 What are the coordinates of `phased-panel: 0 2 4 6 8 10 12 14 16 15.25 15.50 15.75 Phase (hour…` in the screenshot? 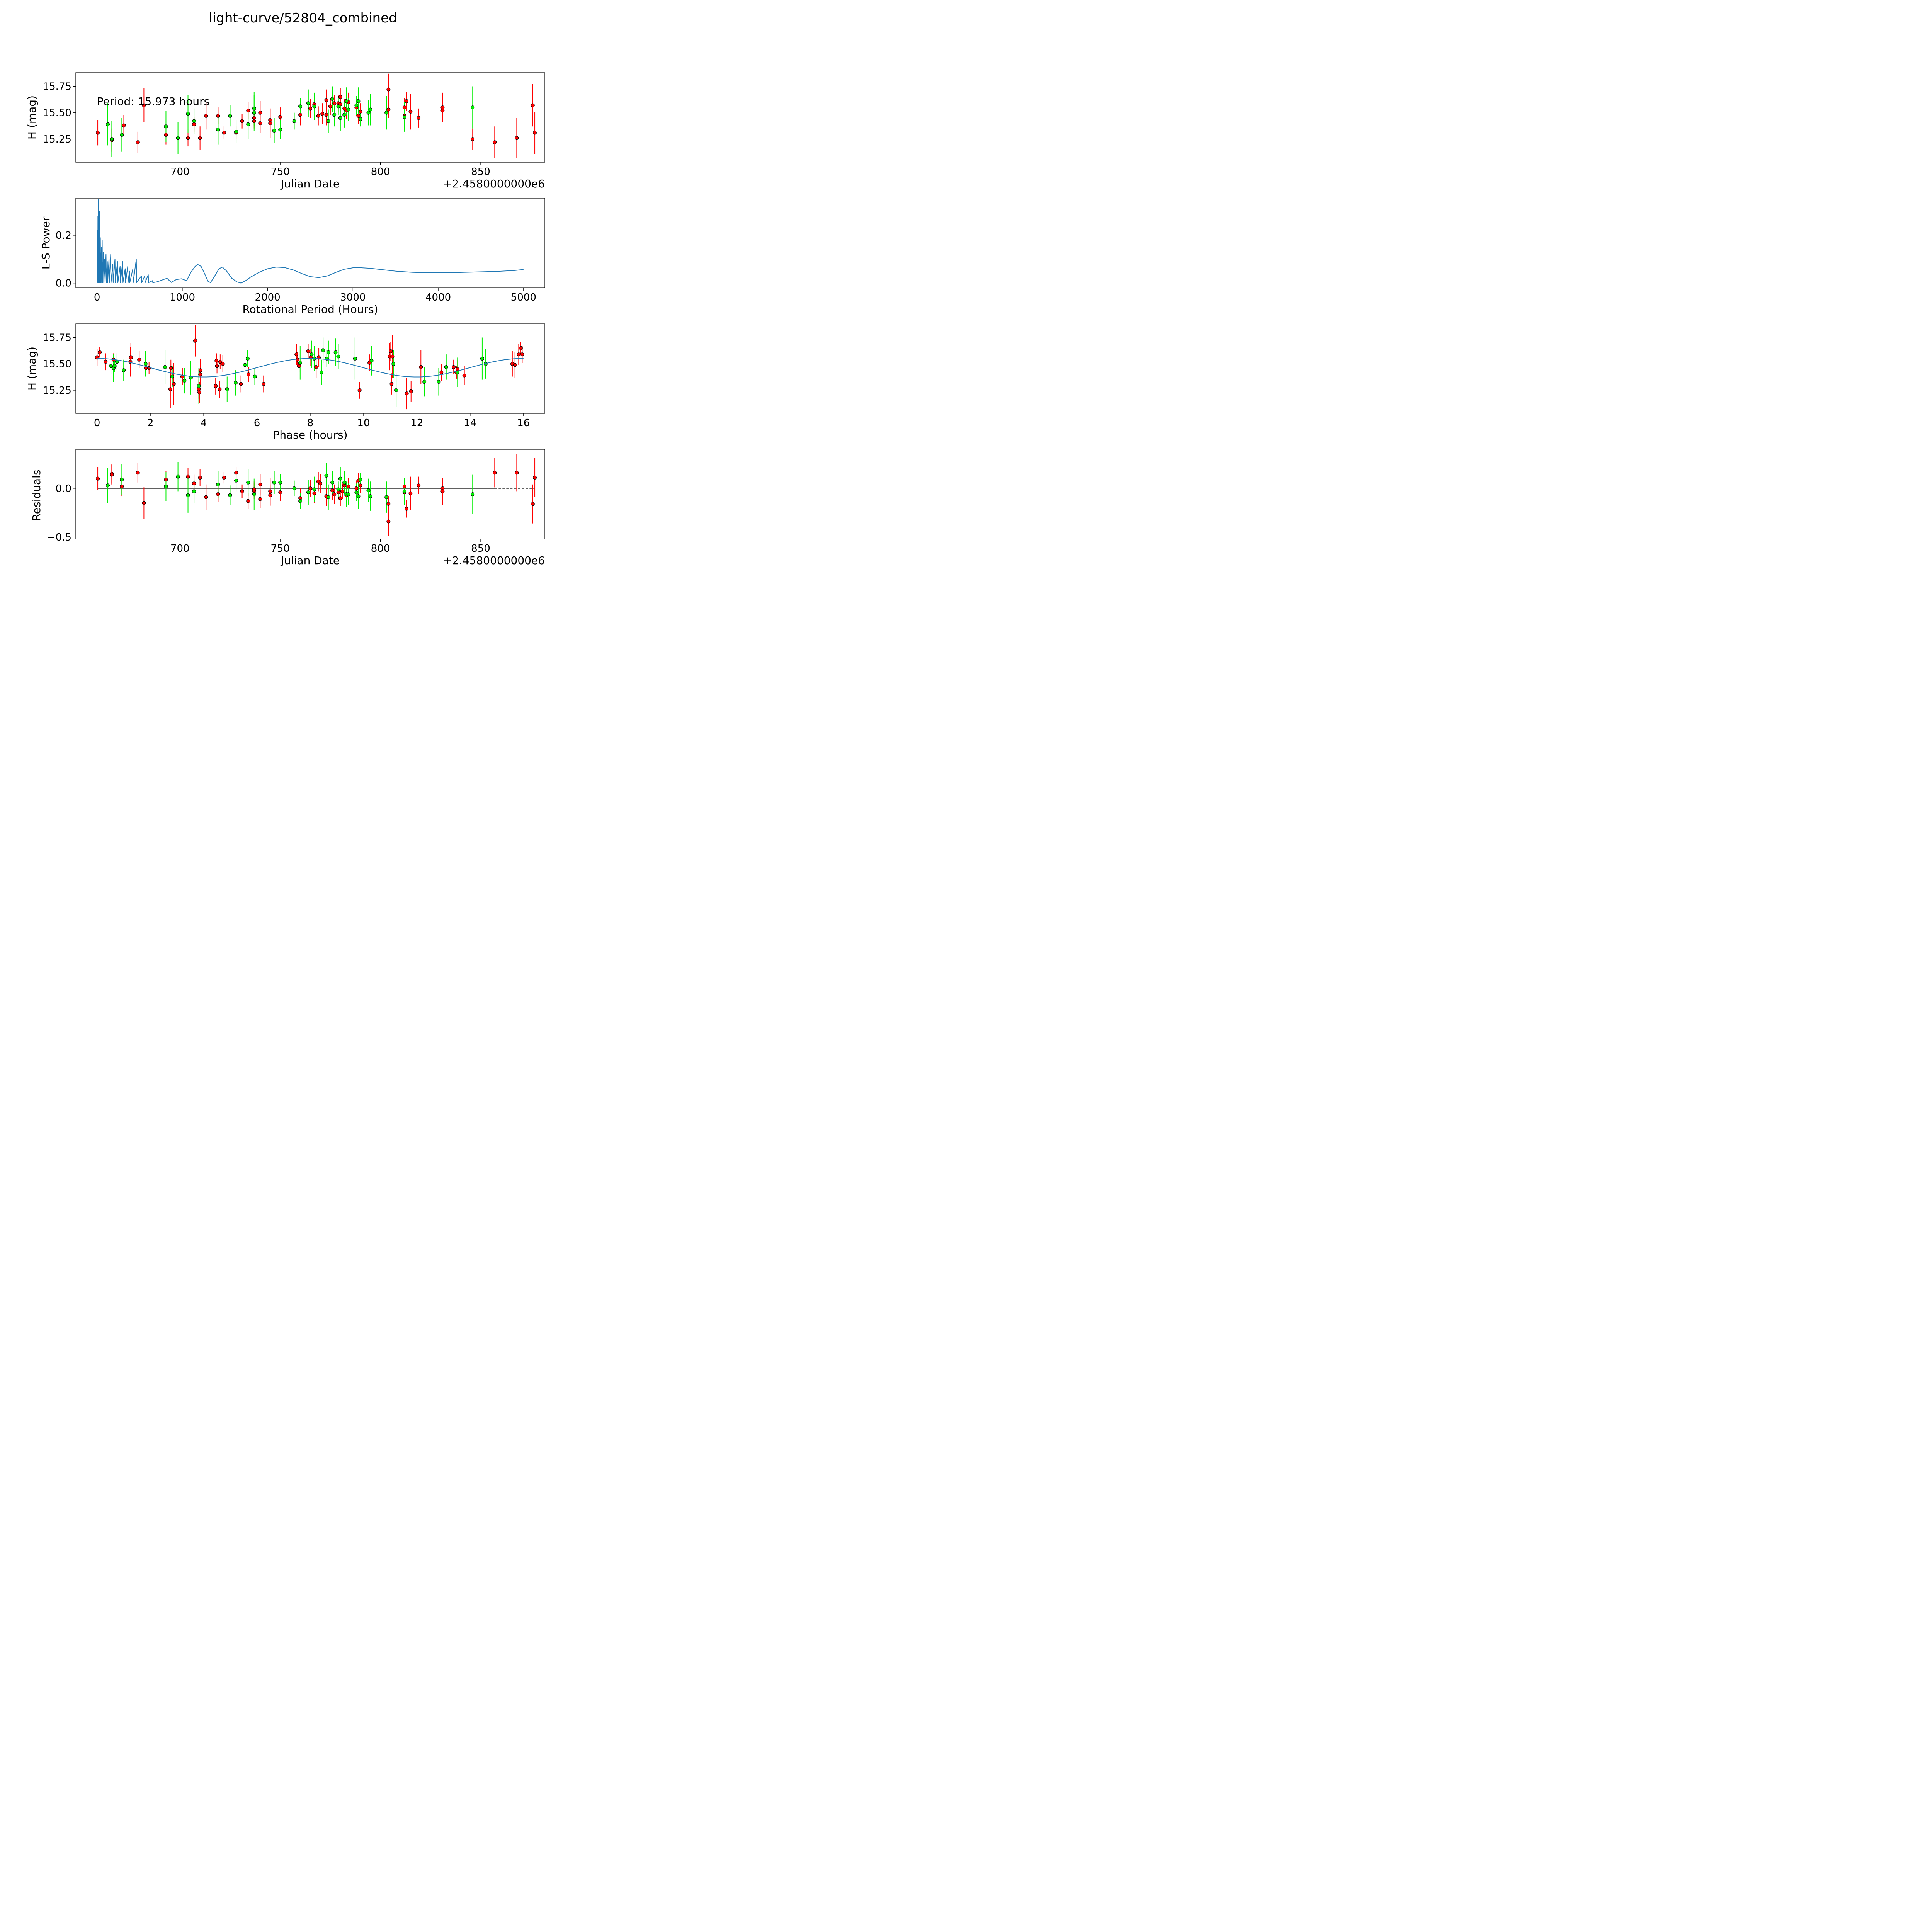 It's located at (285, 382).